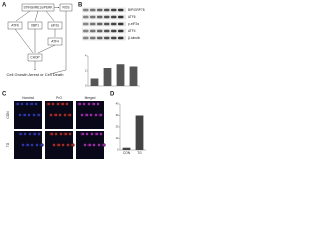 This screenshot has height=240, width=320. I want to click on blot-row-label: ATF4, so click(132, 31).